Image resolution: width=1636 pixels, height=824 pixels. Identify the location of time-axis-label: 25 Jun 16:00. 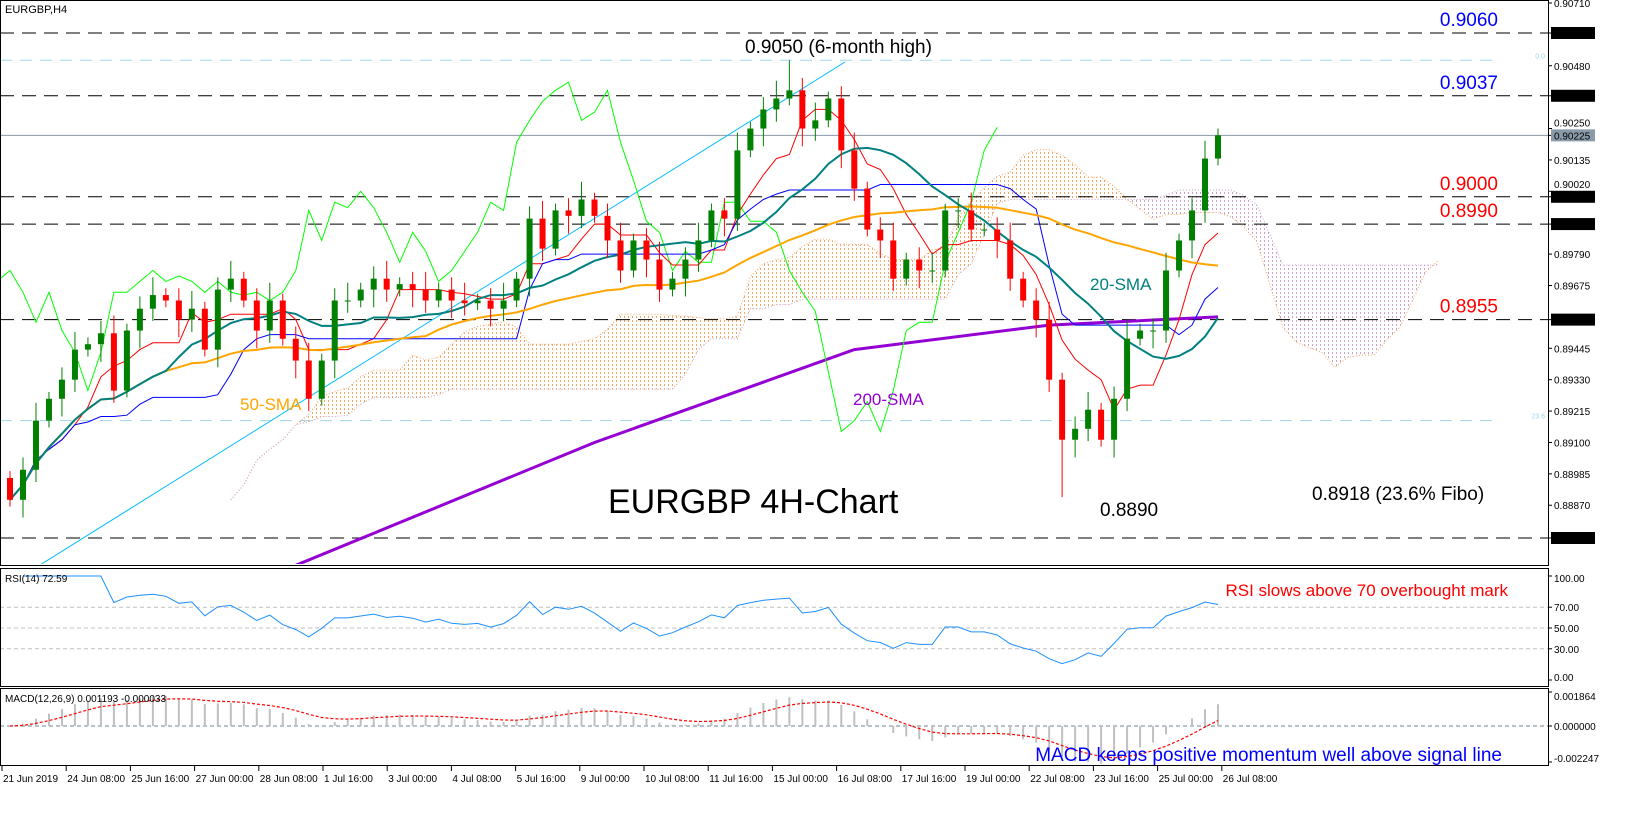
(160, 779).